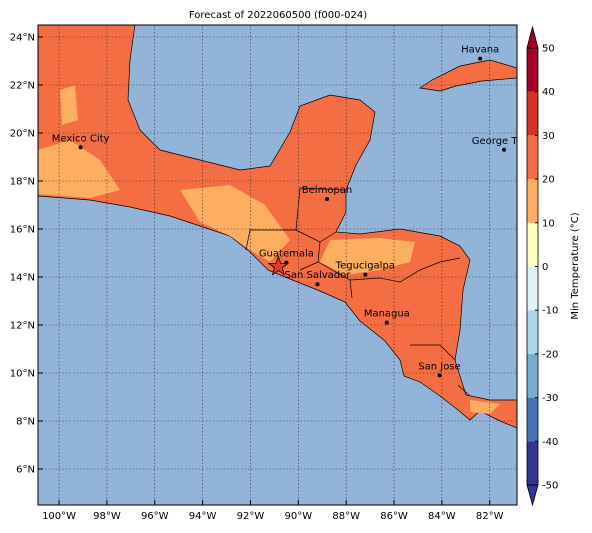 The height and width of the screenshot is (533, 592). What do you see at coordinates (278, 15) in the screenshot?
I see `map-title: Forecast of 2022060500 (f000-024)` at bounding box center [278, 15].